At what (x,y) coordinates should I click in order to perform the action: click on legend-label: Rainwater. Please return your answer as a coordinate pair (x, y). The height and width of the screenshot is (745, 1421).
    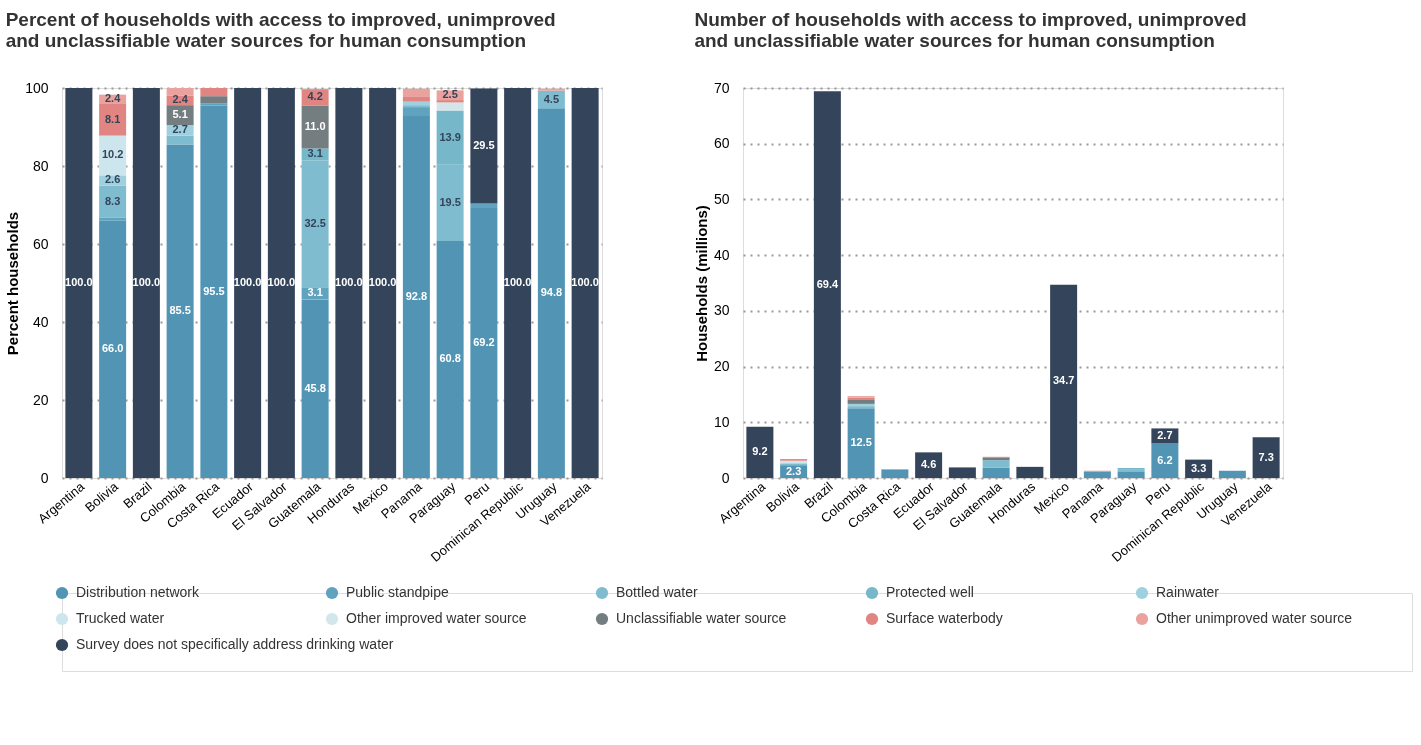
    Looking at the image, I should click on (1188, 592).